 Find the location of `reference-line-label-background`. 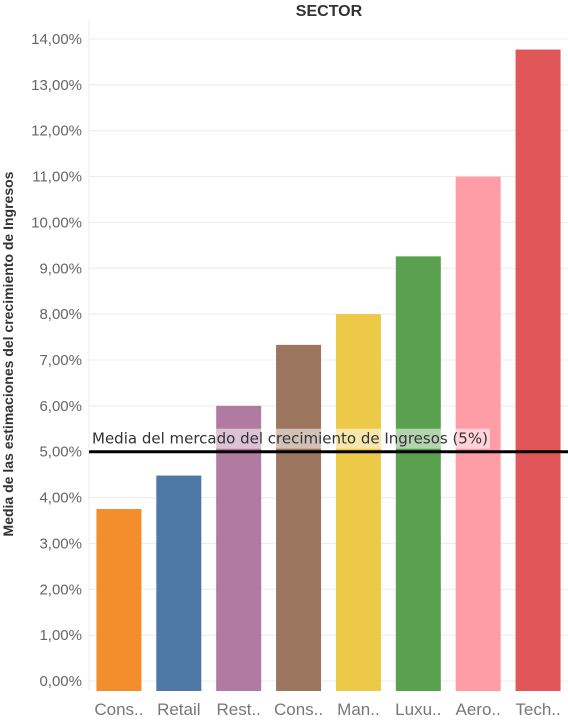

reference-line-label-background is located at coordinates (290, 438).